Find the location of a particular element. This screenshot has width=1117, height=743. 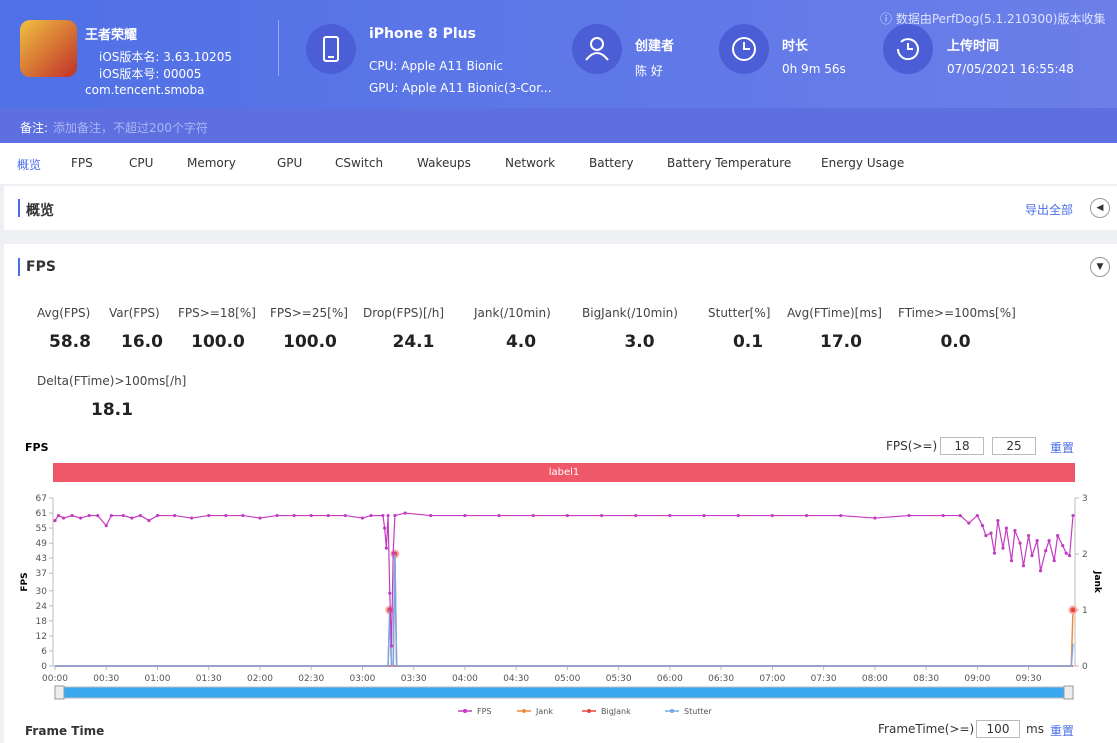

upload-label: 上传时间 is located at coordinates (973, 46).